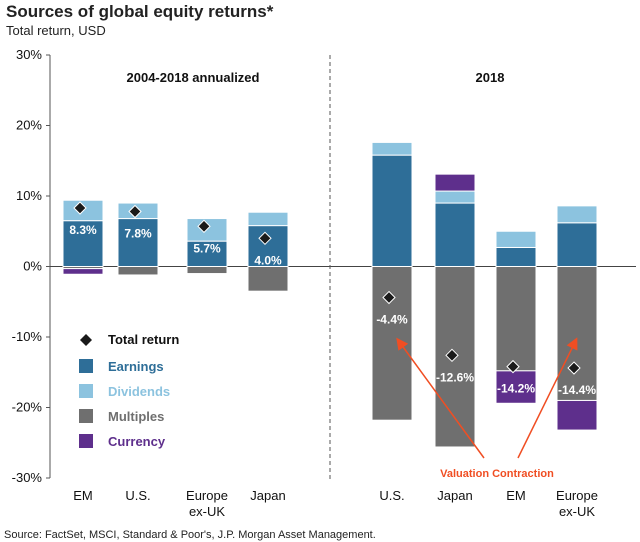 The image size is (640, 542). I want to click on legend-label-total-return: Total return, so click(143, 339).